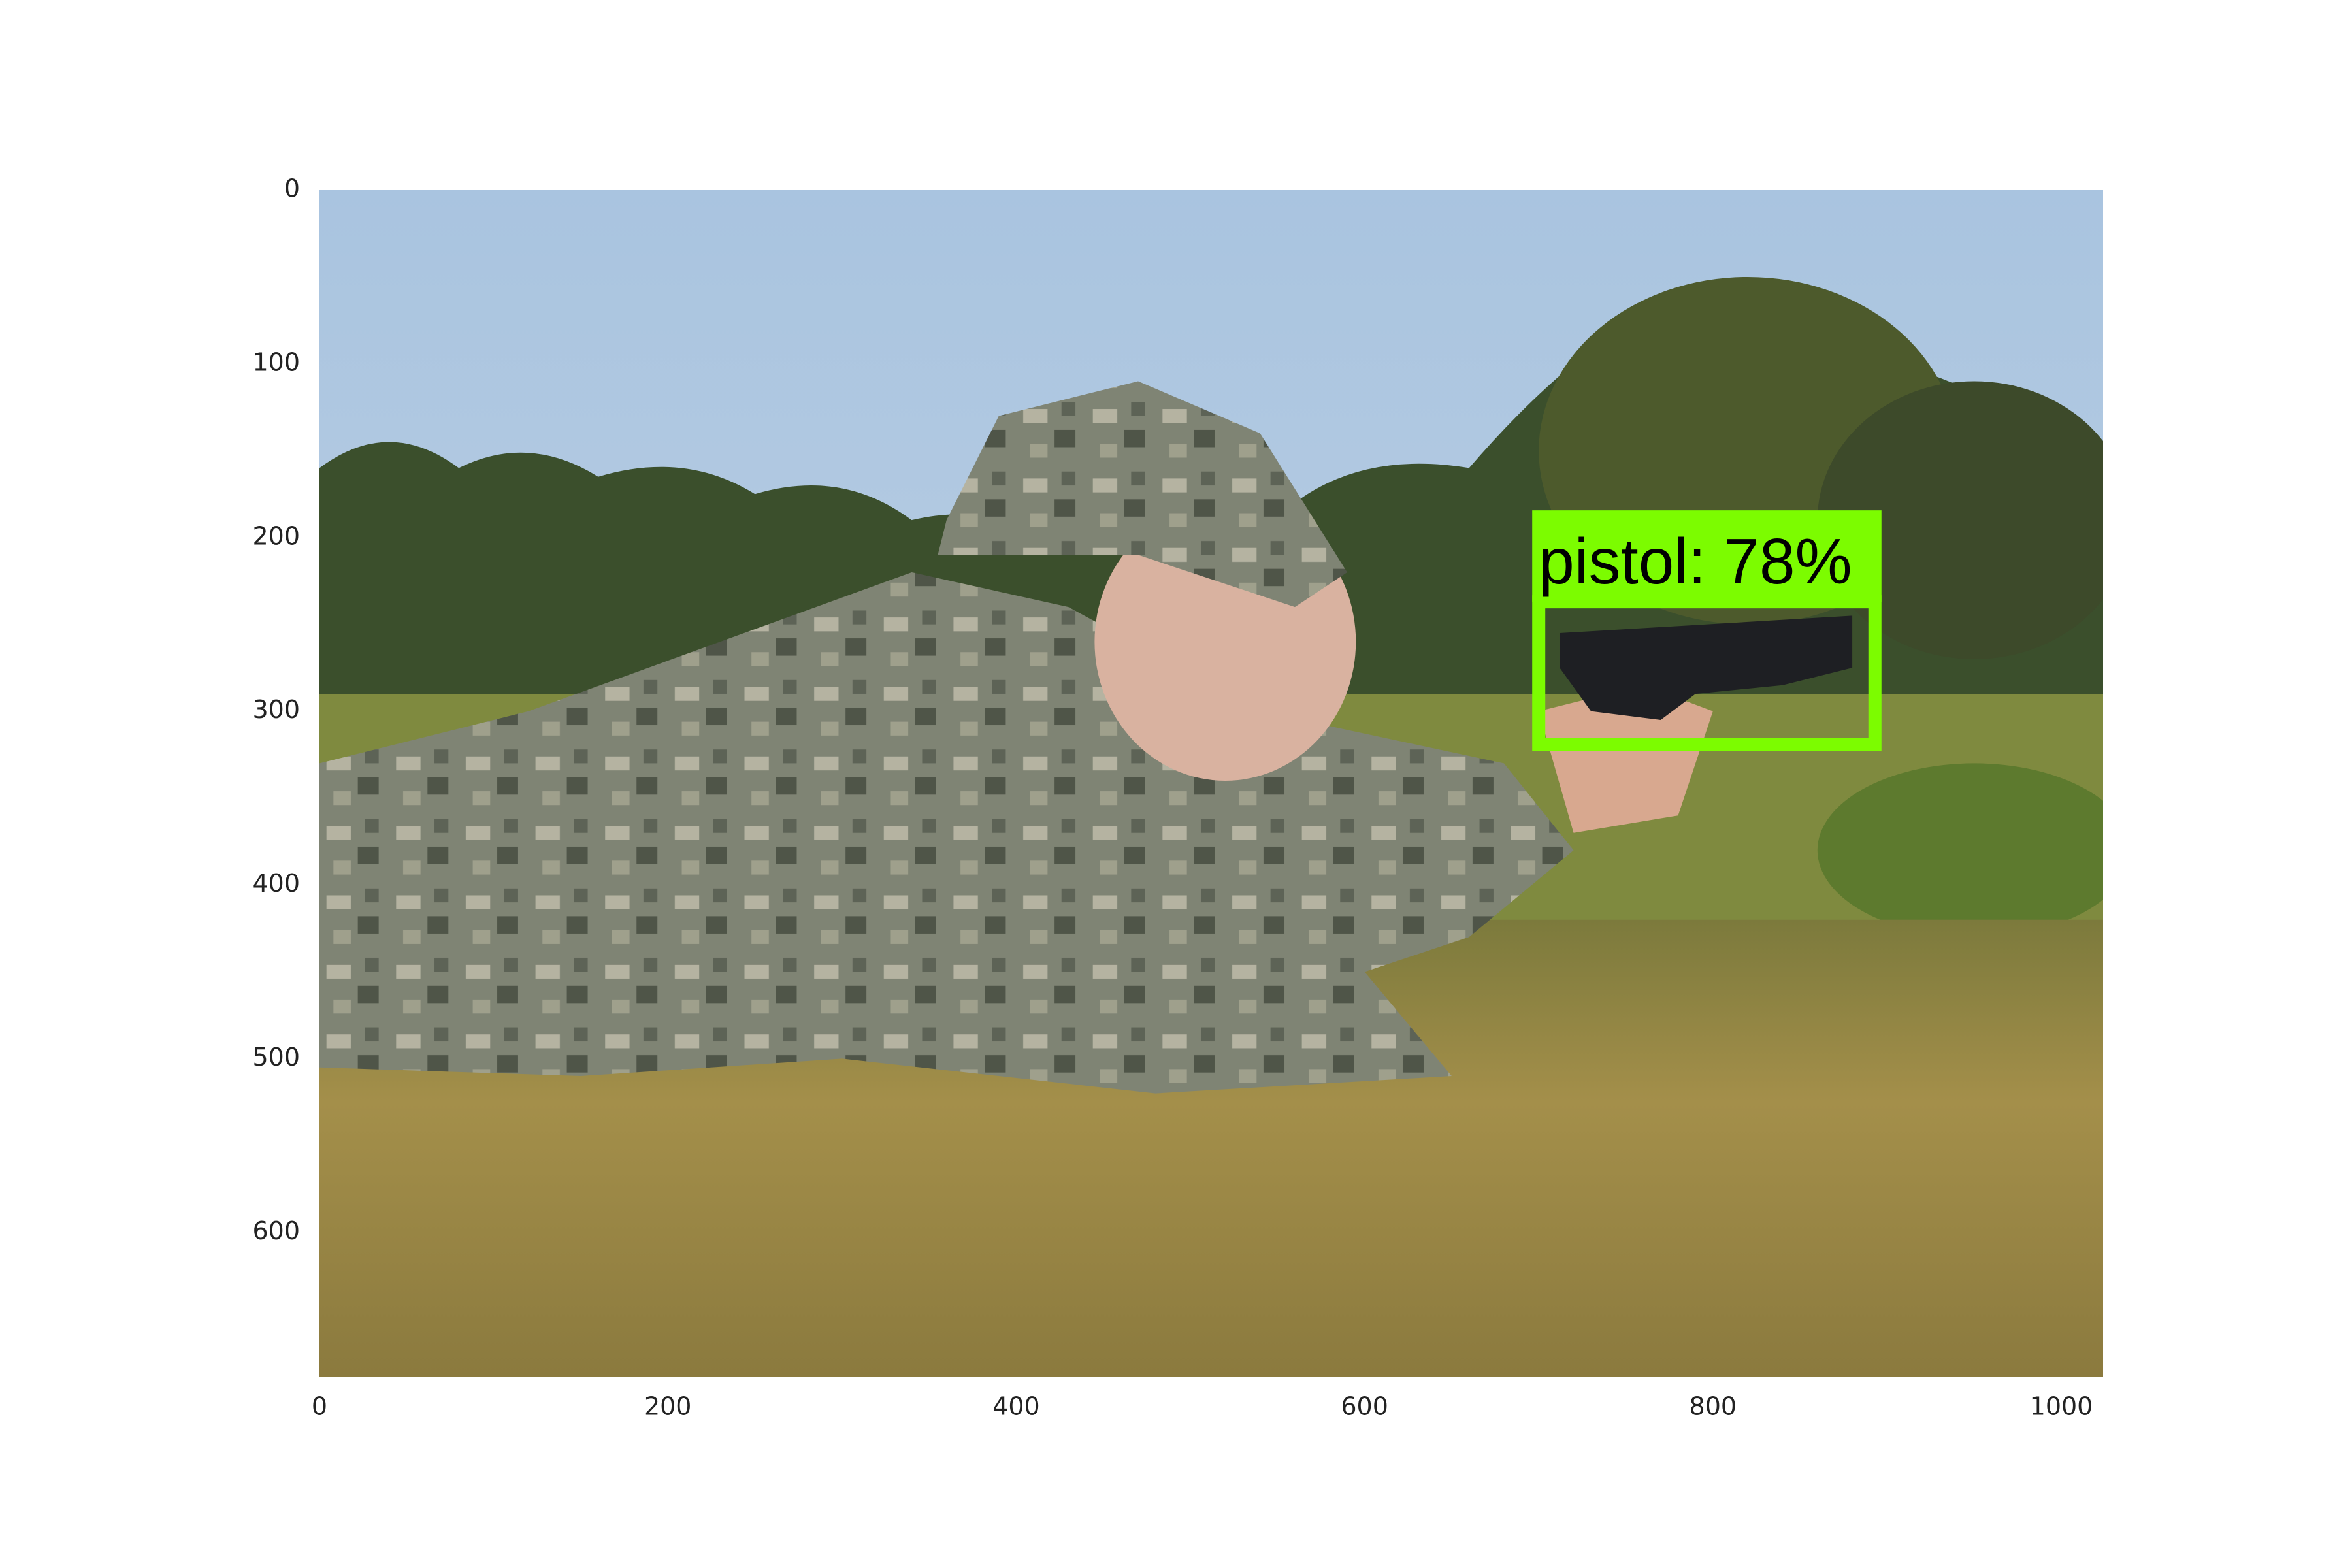 This screenshot has height=1568, width=2352. Describe the element at coordinates (2061, 1406) in the screenshot. I see `x-tick-label: 1000` at that location.